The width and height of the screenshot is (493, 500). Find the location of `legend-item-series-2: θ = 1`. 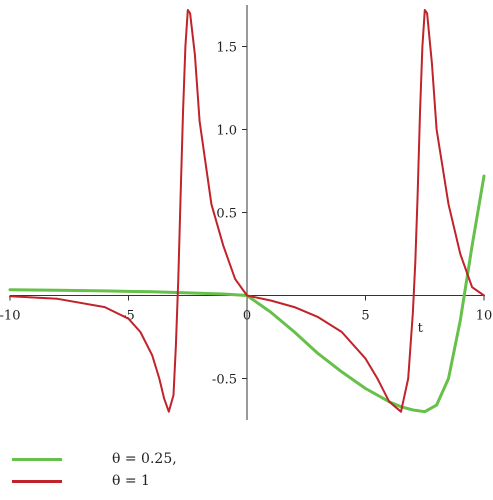

legend-item-series-2: θ = 1 is located at coordinates (94, 481).